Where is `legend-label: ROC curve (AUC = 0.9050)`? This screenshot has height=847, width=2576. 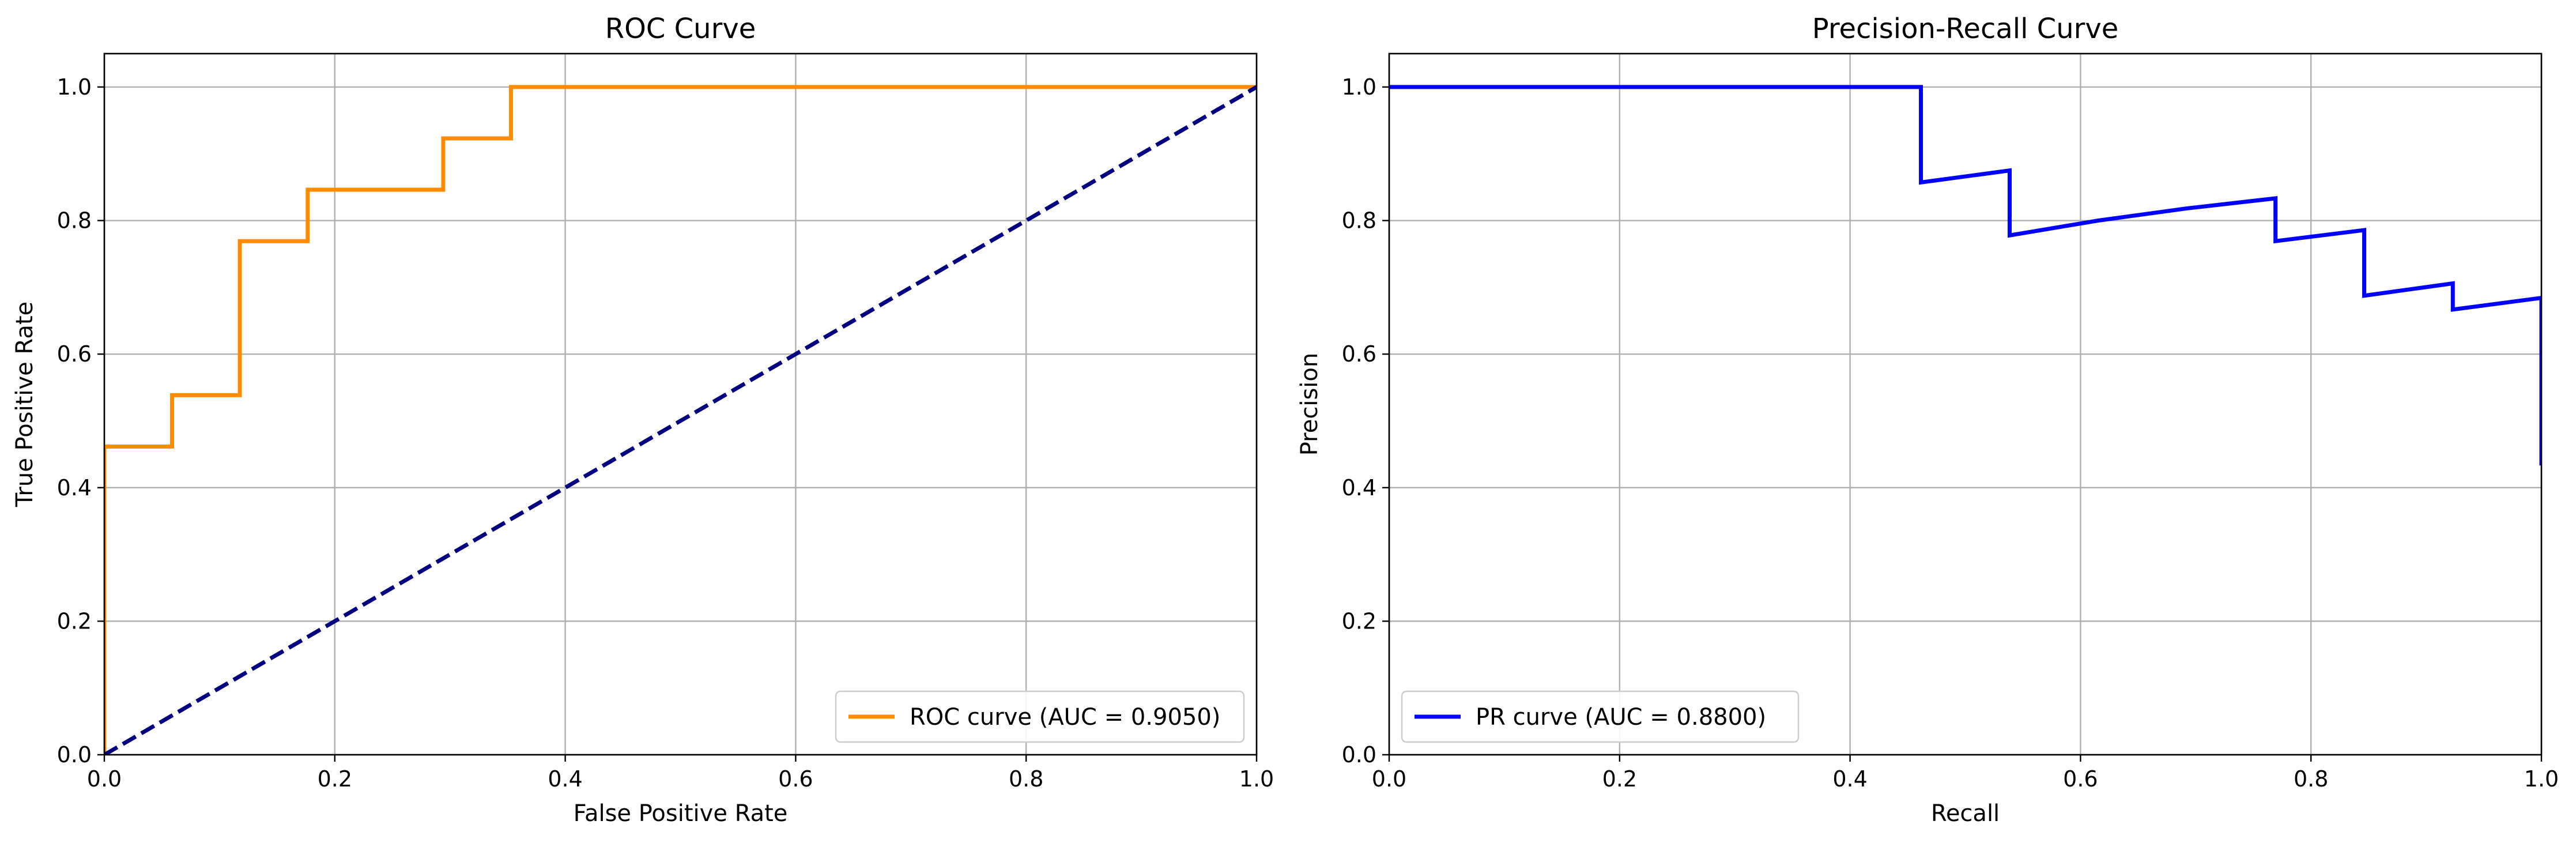
legend-label: ROC curve (AUC = 0.9050) is located at coordinates (1065, 717).